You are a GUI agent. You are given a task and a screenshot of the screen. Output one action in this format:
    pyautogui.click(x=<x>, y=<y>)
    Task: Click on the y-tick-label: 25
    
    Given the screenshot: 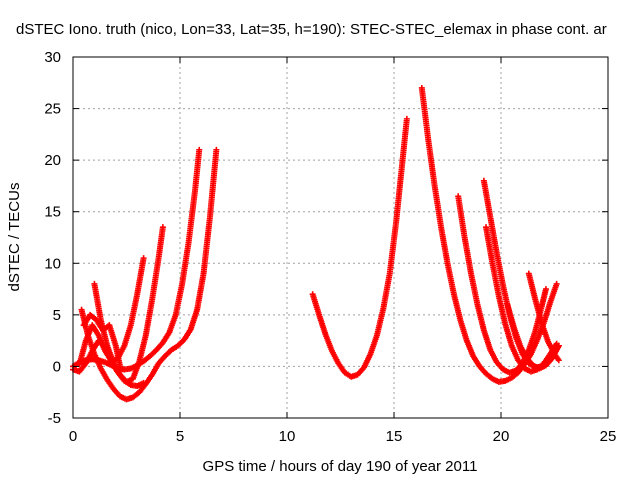 What is the action you would take?
    pyautogui.click(x=52, y=109)
    